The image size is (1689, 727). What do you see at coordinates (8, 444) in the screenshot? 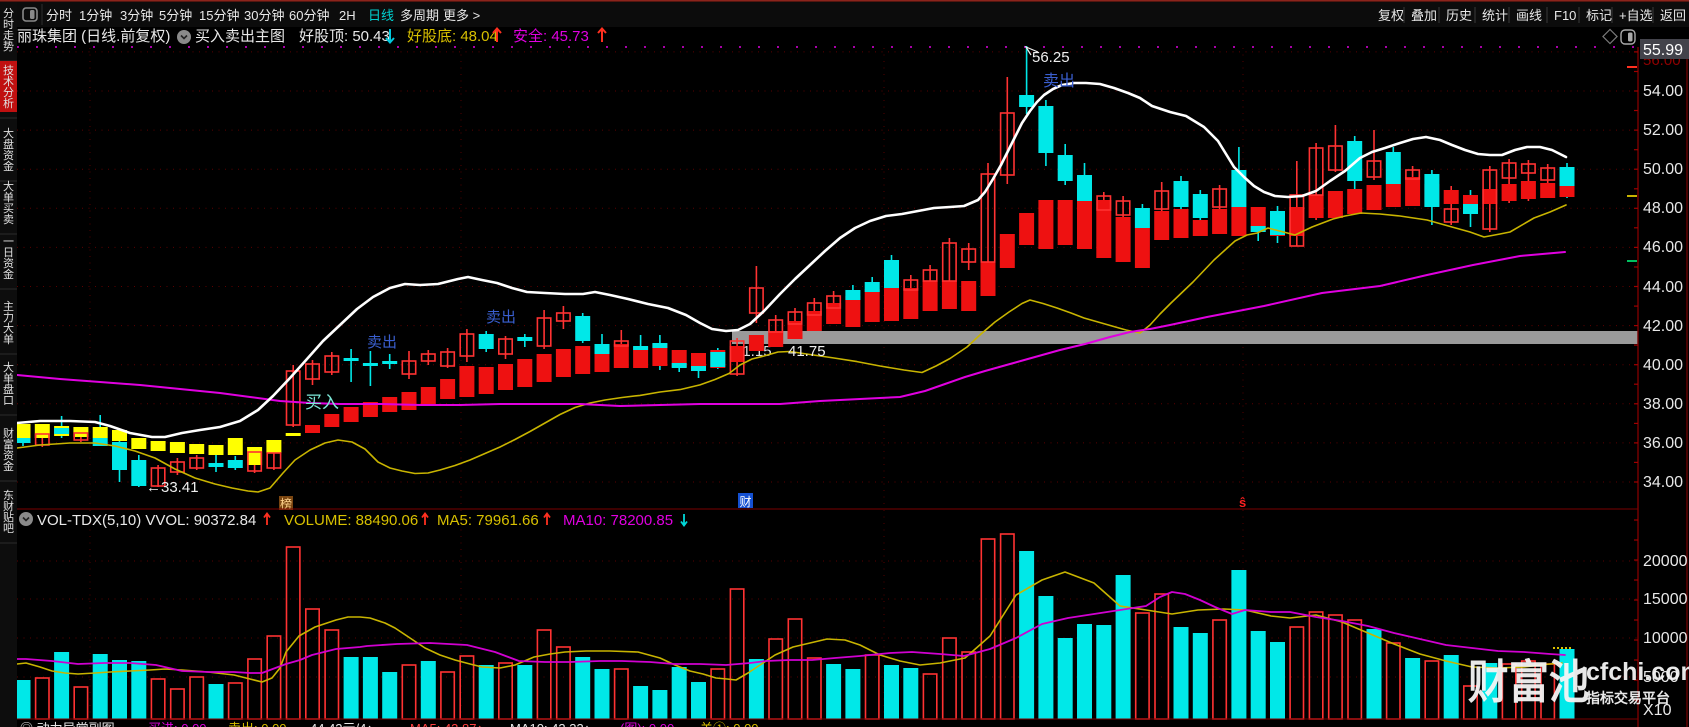
I see `svg-text: 富` at bounding box center [8, 444].